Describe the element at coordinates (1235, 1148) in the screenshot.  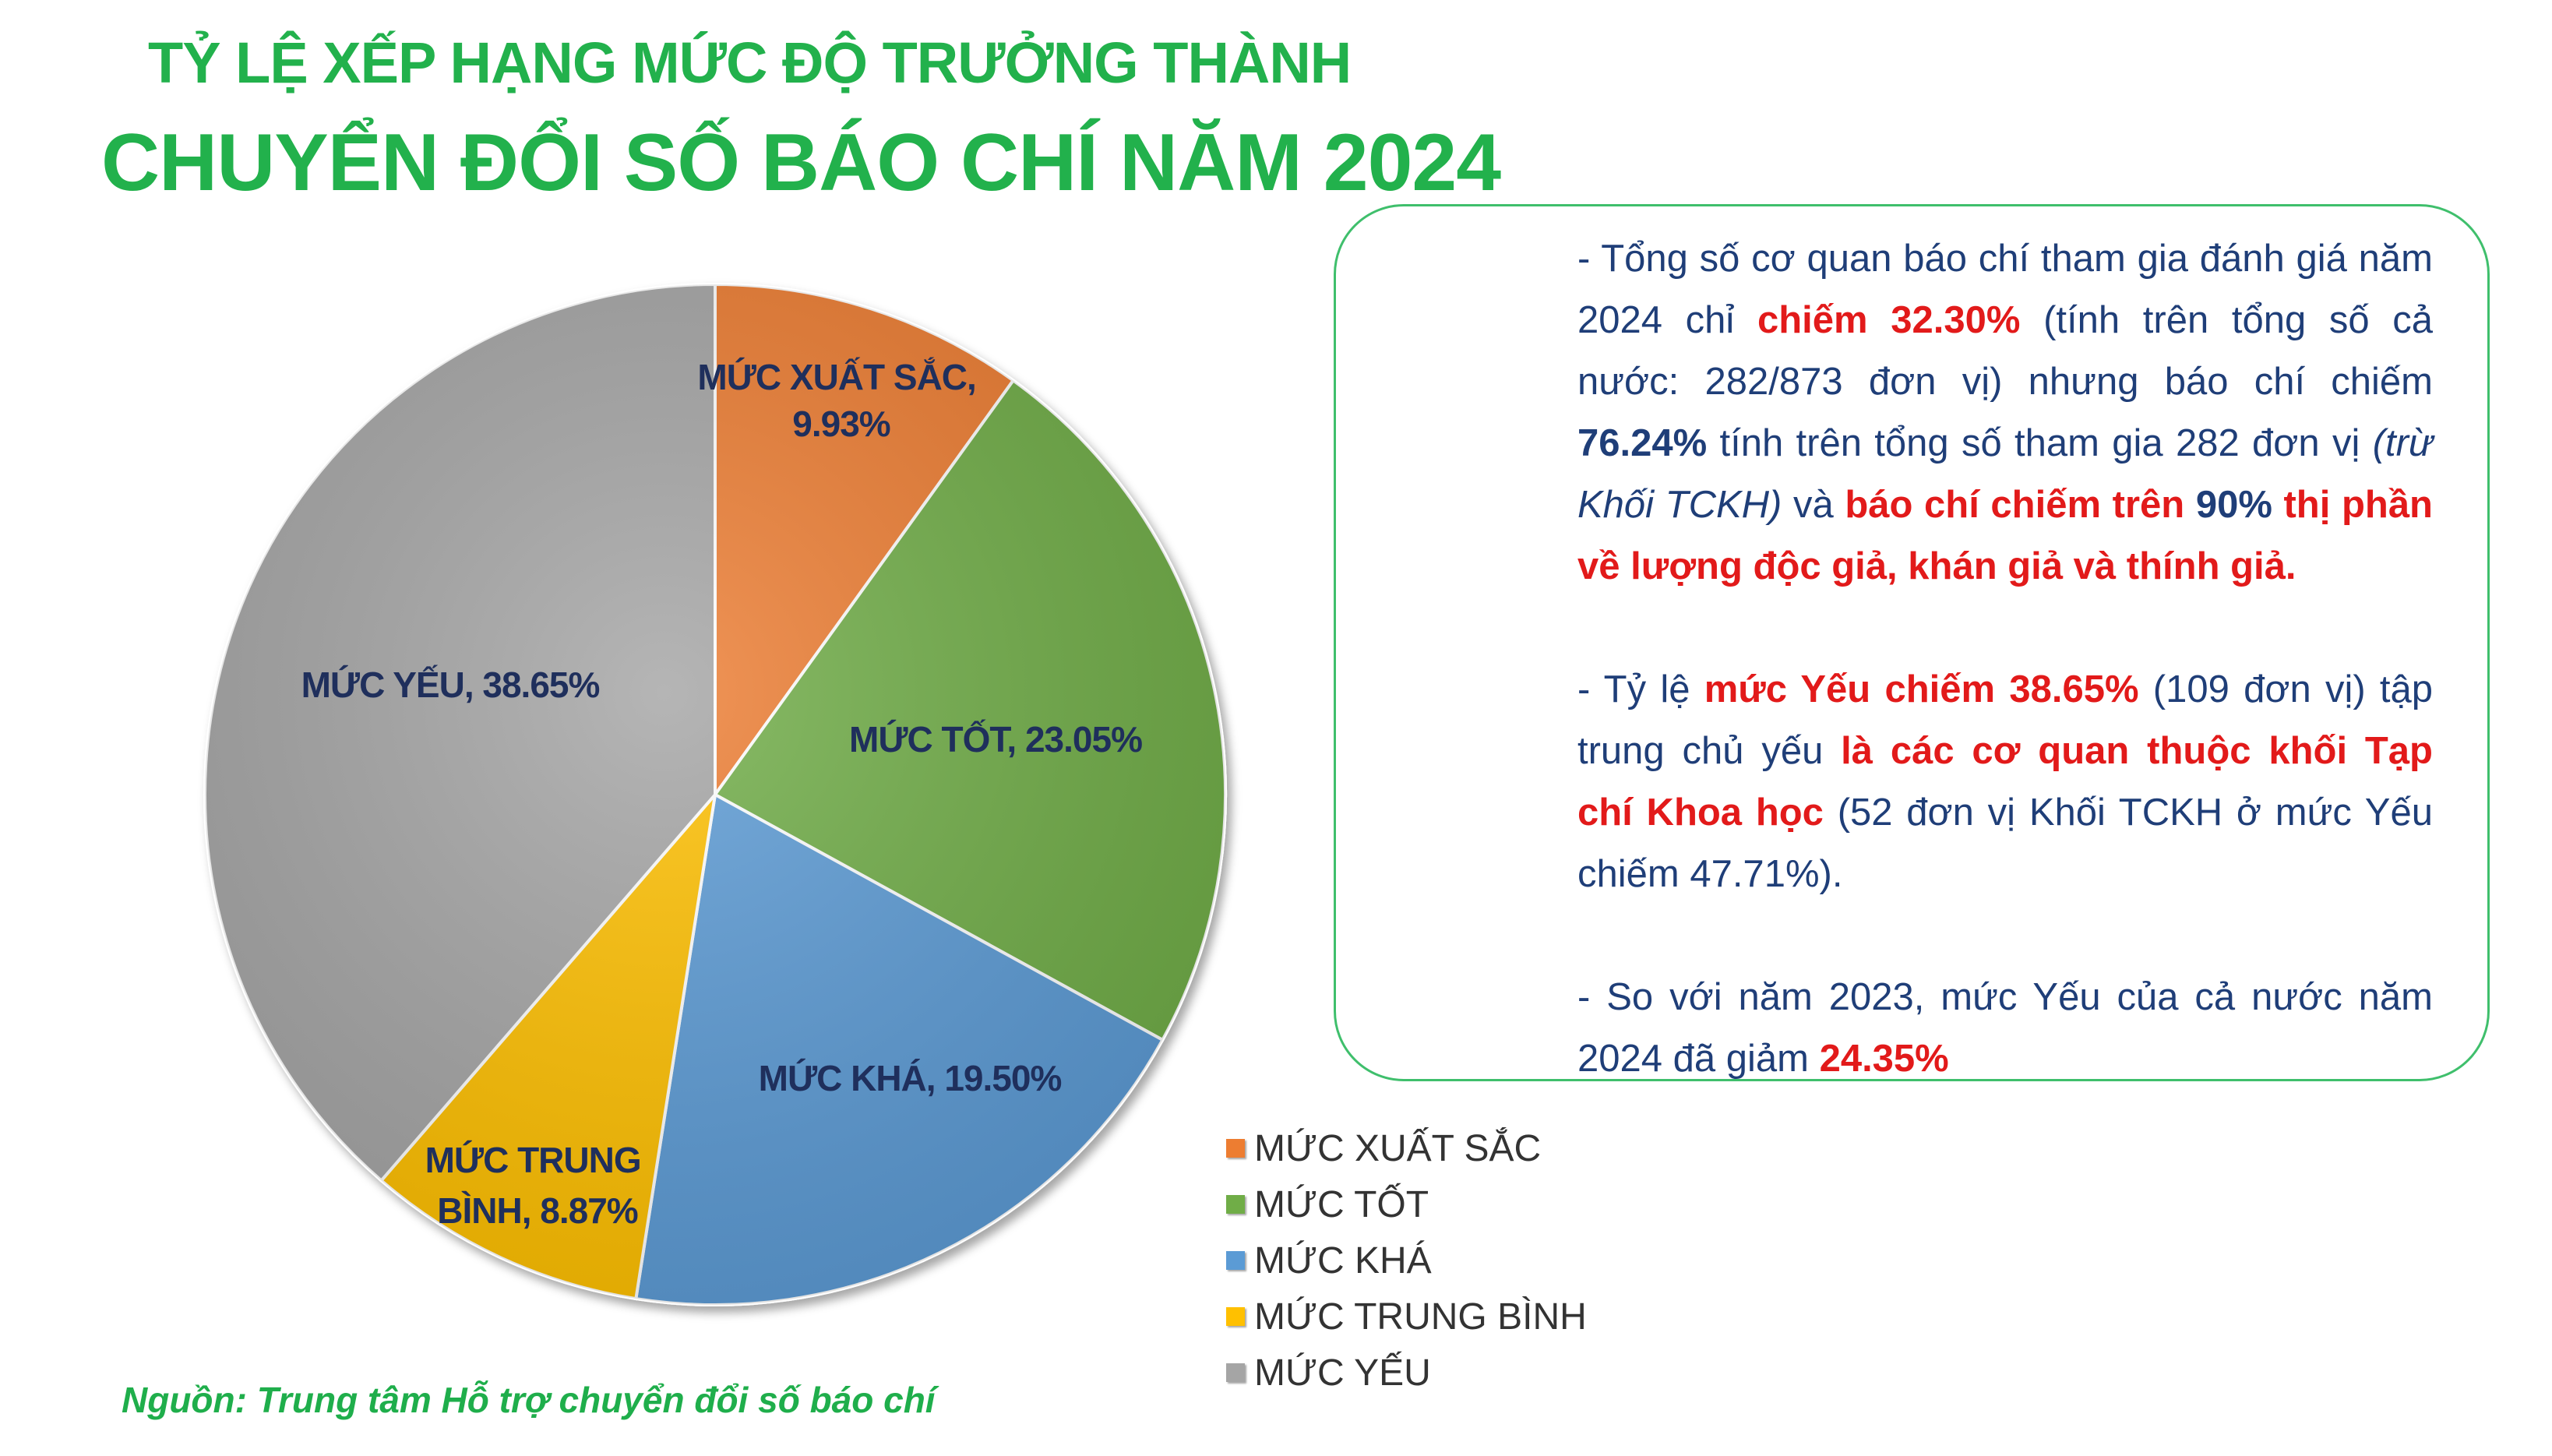
I see `legend-swatch-xuat-sac` at that location.